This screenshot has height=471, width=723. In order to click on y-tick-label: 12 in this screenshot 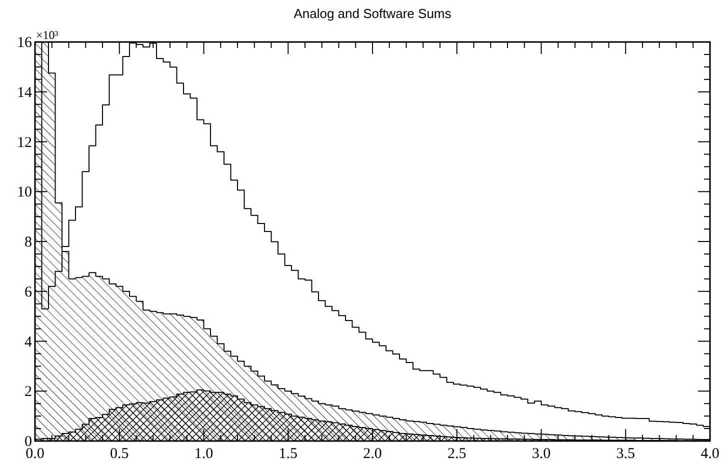, I will do `click(24, 142)`.